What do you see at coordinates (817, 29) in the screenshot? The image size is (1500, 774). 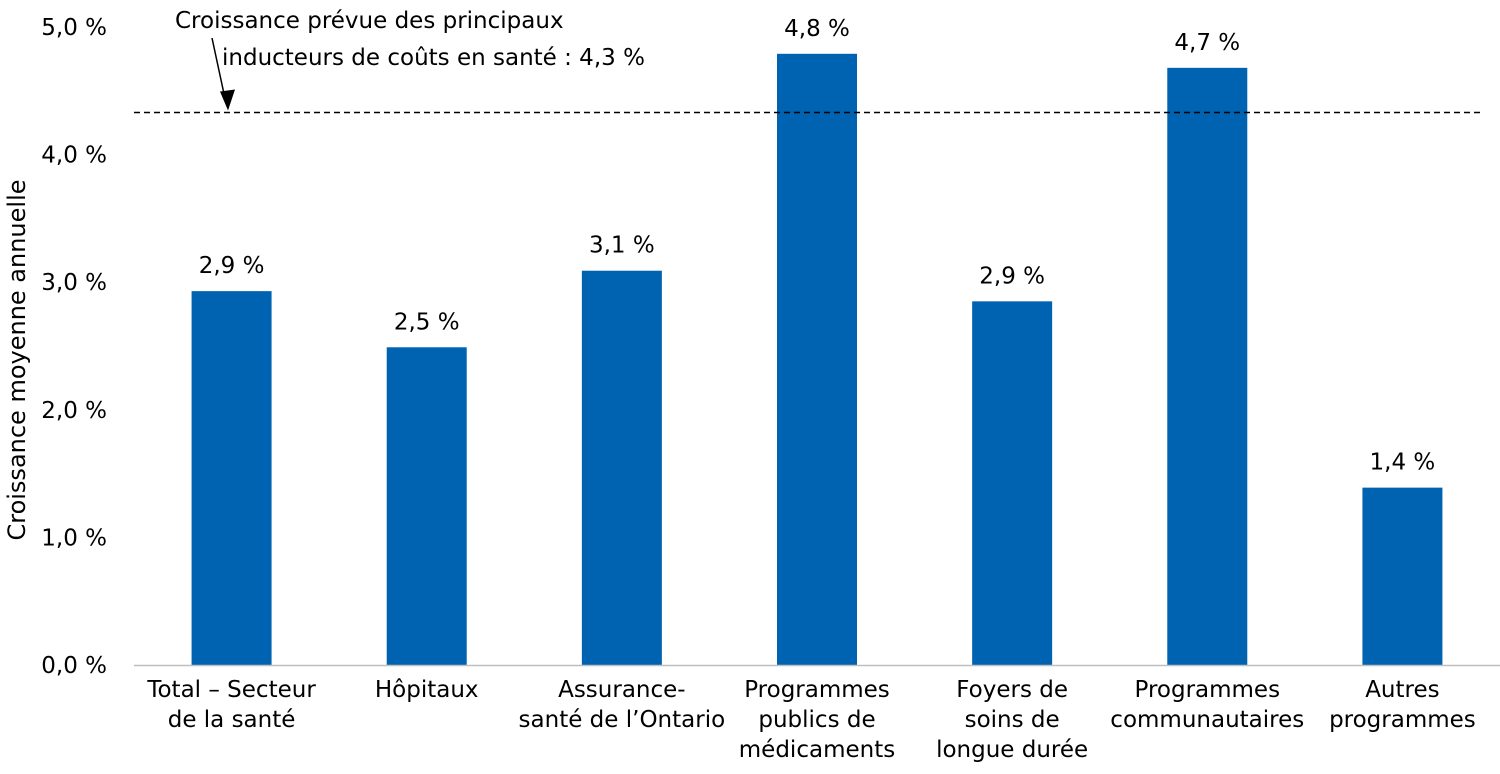 I see `data-label: 4,8 %` at bounding box center [817, 29].